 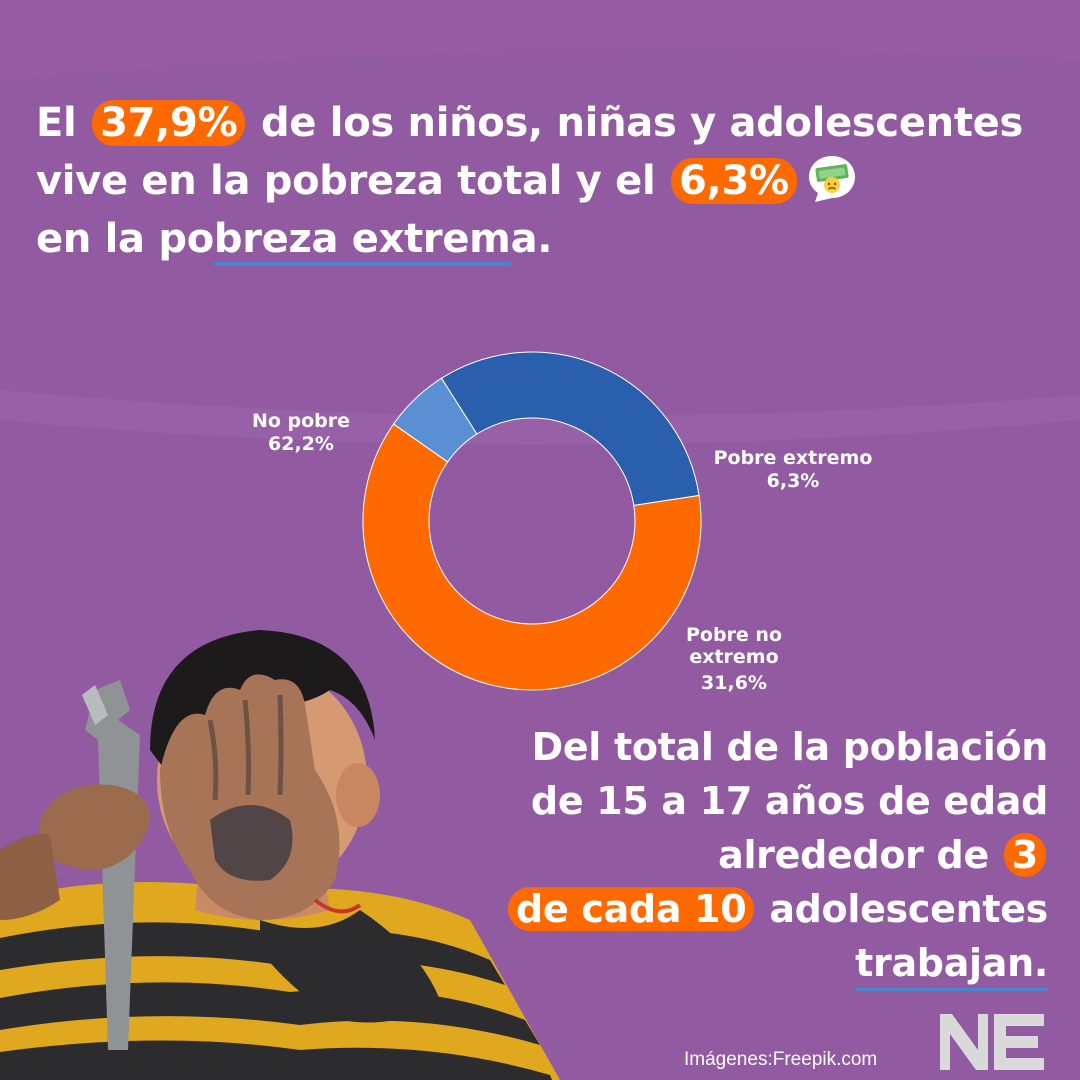 I want to click on slice-no-pobre, so click(x=532, y=557).